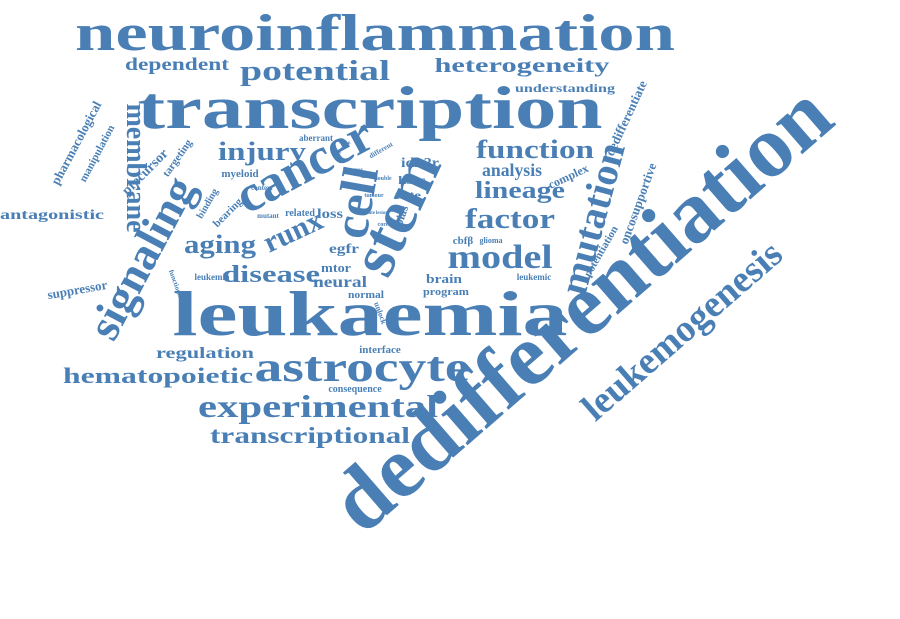  Describe the element at coordinates (535, 149) in the screenshot. I see `word-function: function` at that location.